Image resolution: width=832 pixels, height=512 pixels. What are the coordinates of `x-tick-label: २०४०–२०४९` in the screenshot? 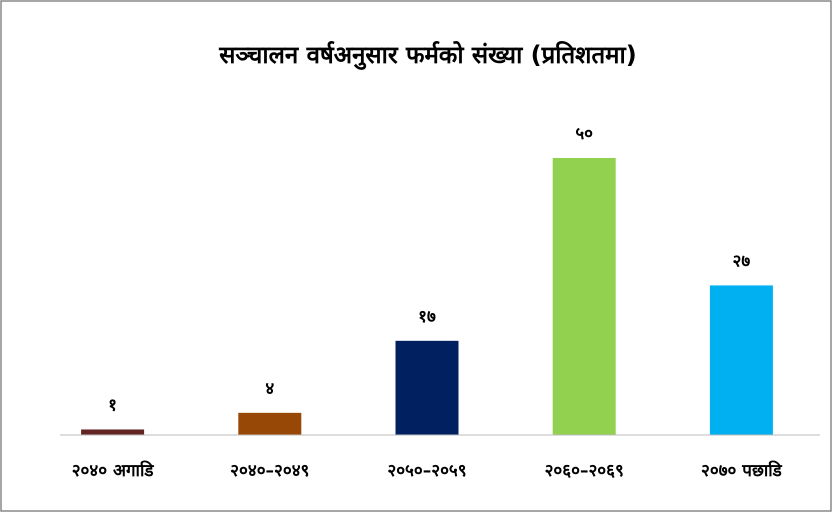 It's located at (269, 471).